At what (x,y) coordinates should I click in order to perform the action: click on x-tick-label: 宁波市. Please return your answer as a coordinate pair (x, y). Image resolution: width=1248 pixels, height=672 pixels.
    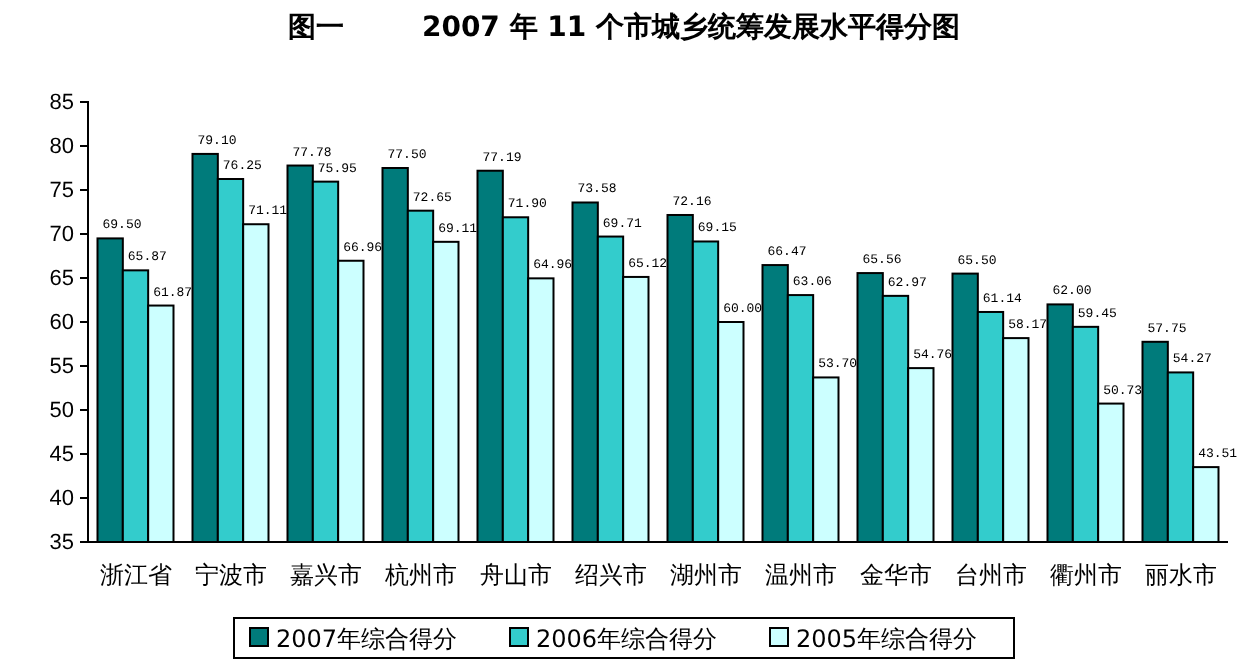
    Looking at the image, I should click on (230, 575).